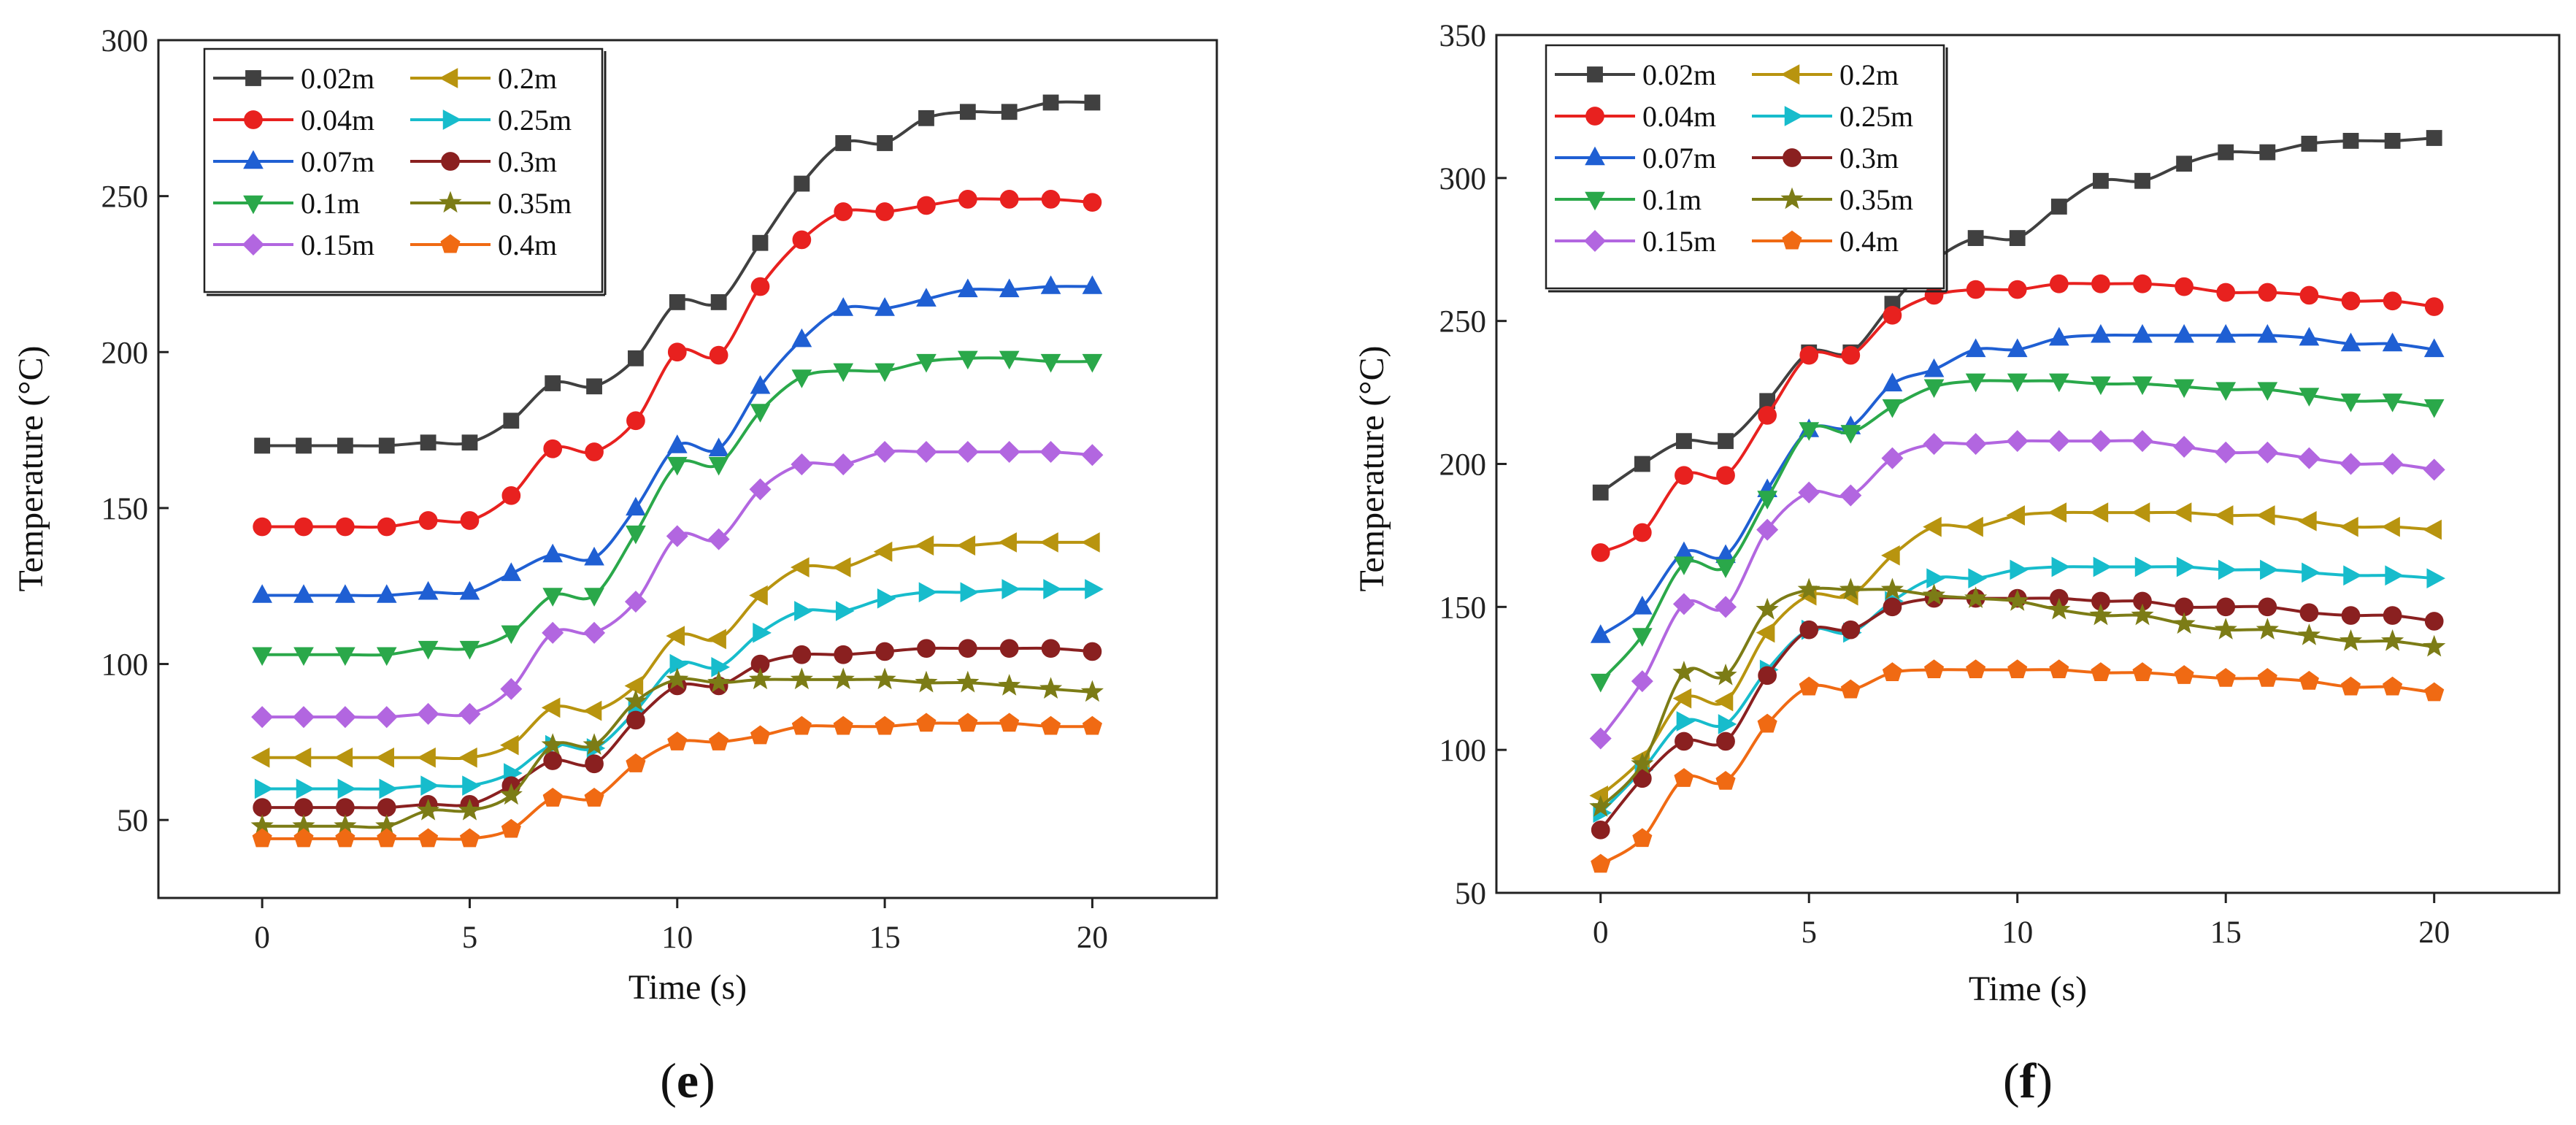 This screenshot has height=1125, width=2576. What do you see at coordinates (125, 353) in the screenshot?
I see `y-tick-label: 200` at bounding box center [125, 353].